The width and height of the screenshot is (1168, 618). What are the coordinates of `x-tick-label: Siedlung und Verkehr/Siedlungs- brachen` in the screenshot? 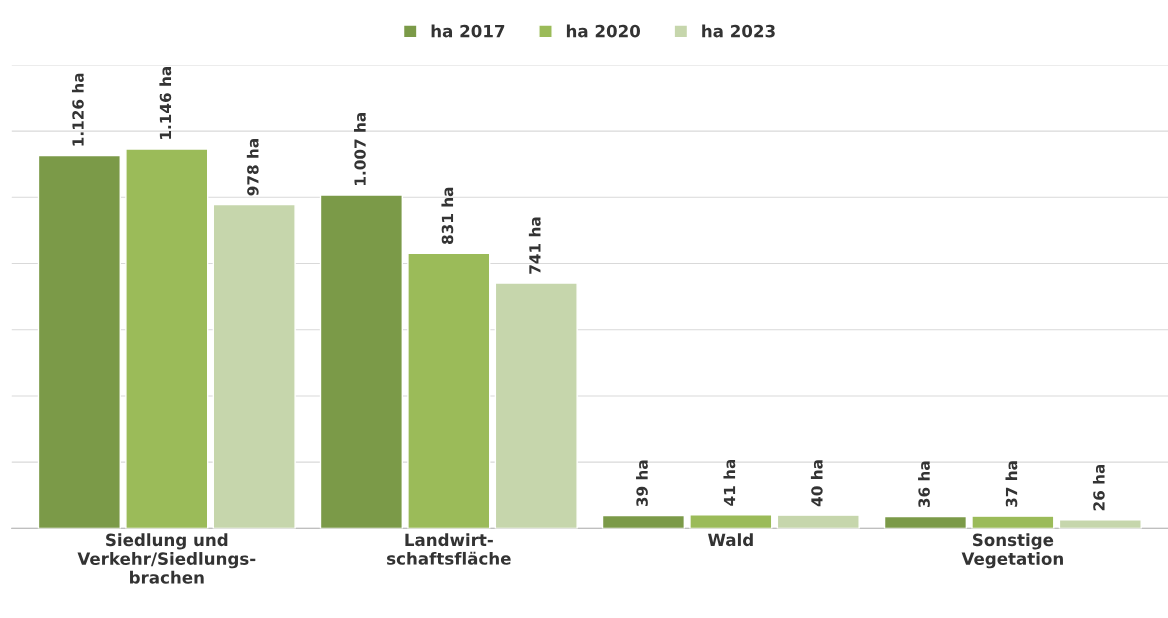 It's located at (166, 558).